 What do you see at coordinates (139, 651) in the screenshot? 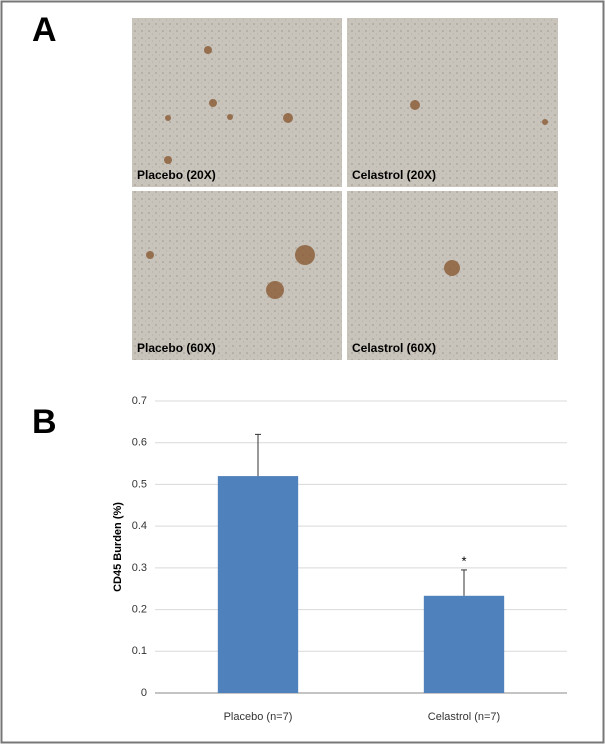
I see `y-tick-label: 0.1` at bounding box center [139, 651].